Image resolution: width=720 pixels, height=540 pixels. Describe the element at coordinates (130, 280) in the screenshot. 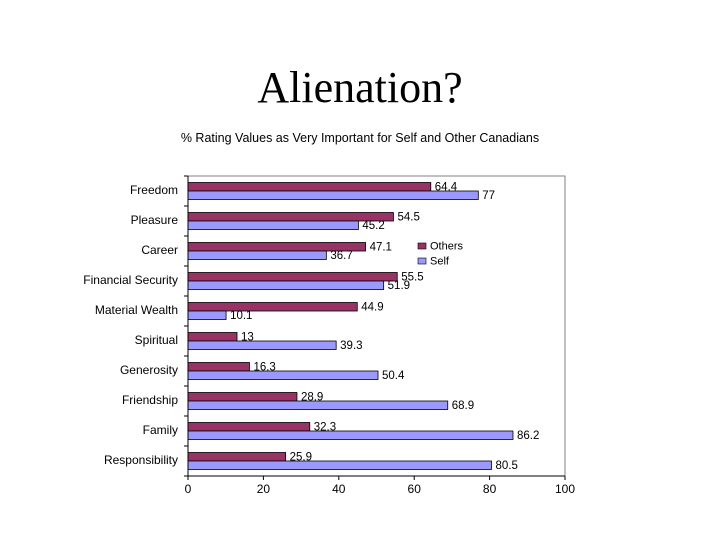

I see `category-label: Financial Security` at that location.